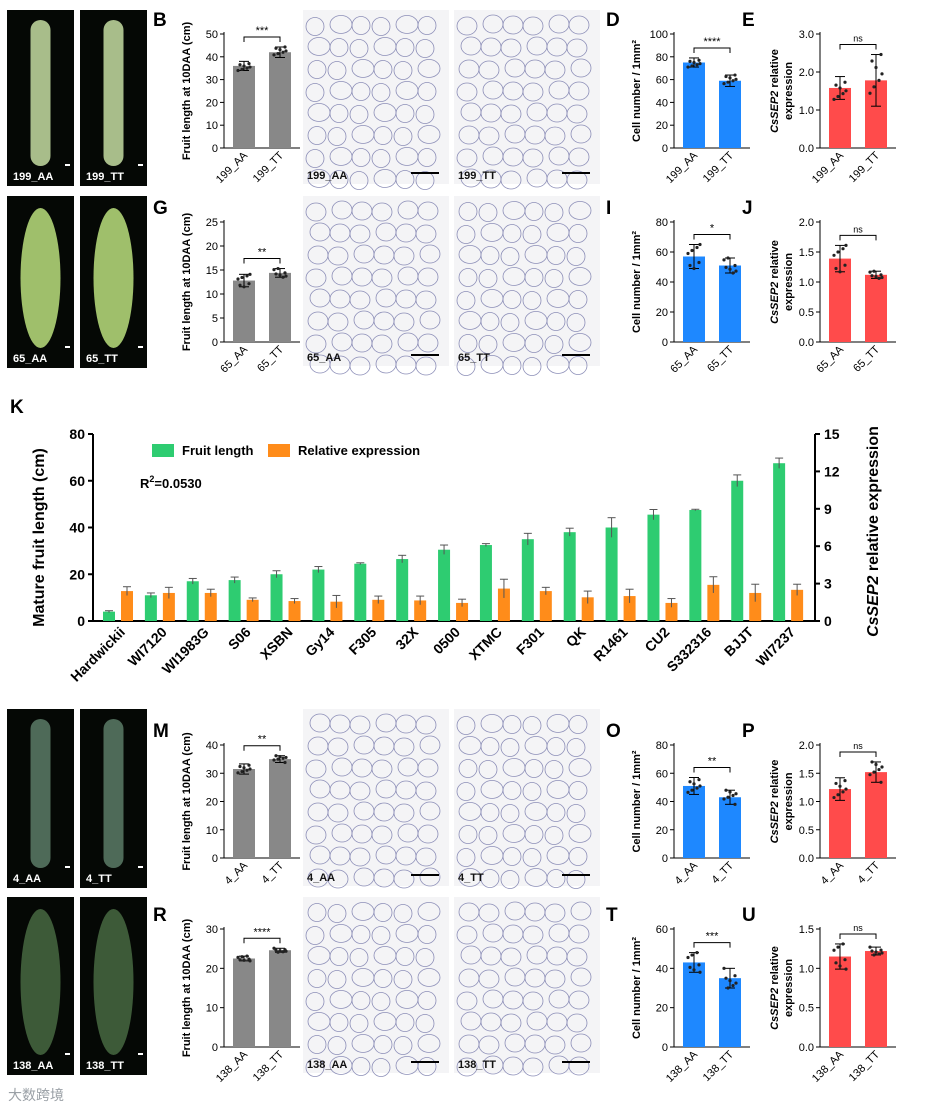 This screenshot has height=1108, width=930. I want to click on k-left-tick-label: 60, so click(77, 481).